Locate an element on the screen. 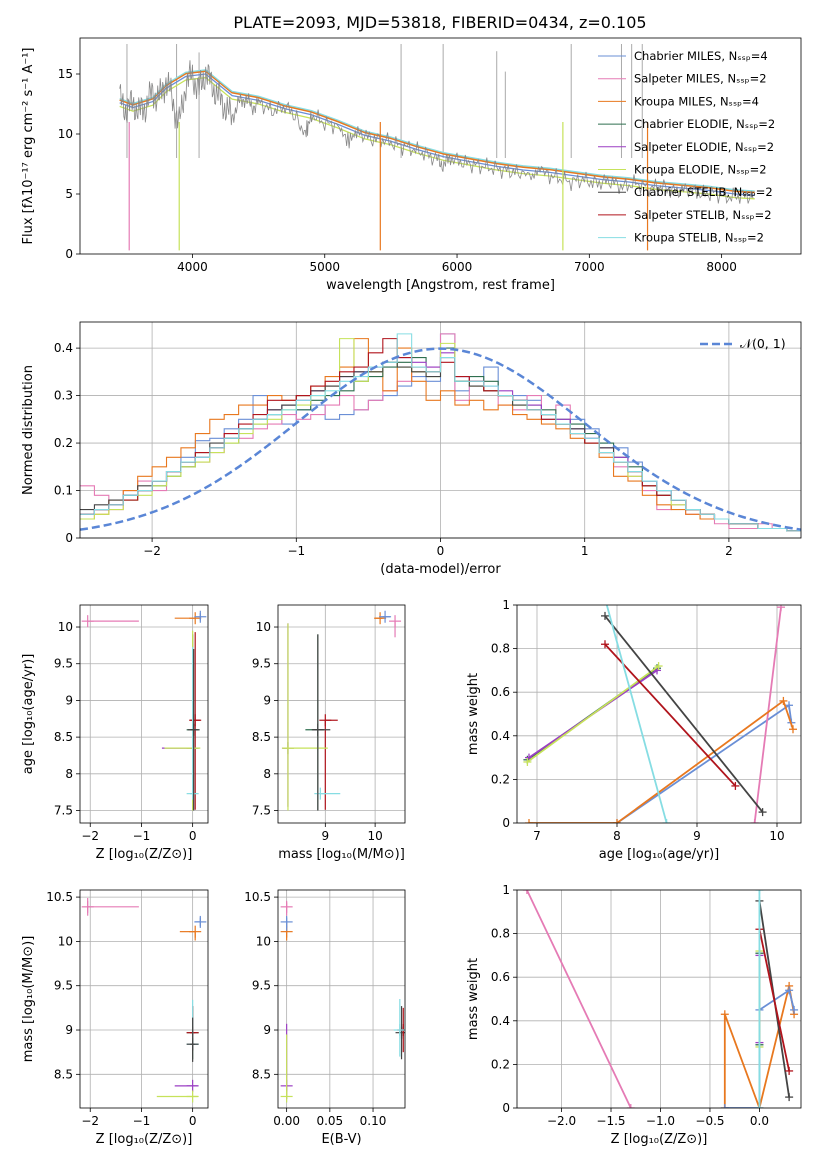 Image resolution: width=819 pixels, height=1170 pixels. x-tick-label: −0.5 is located at coordinates (709, 1121).